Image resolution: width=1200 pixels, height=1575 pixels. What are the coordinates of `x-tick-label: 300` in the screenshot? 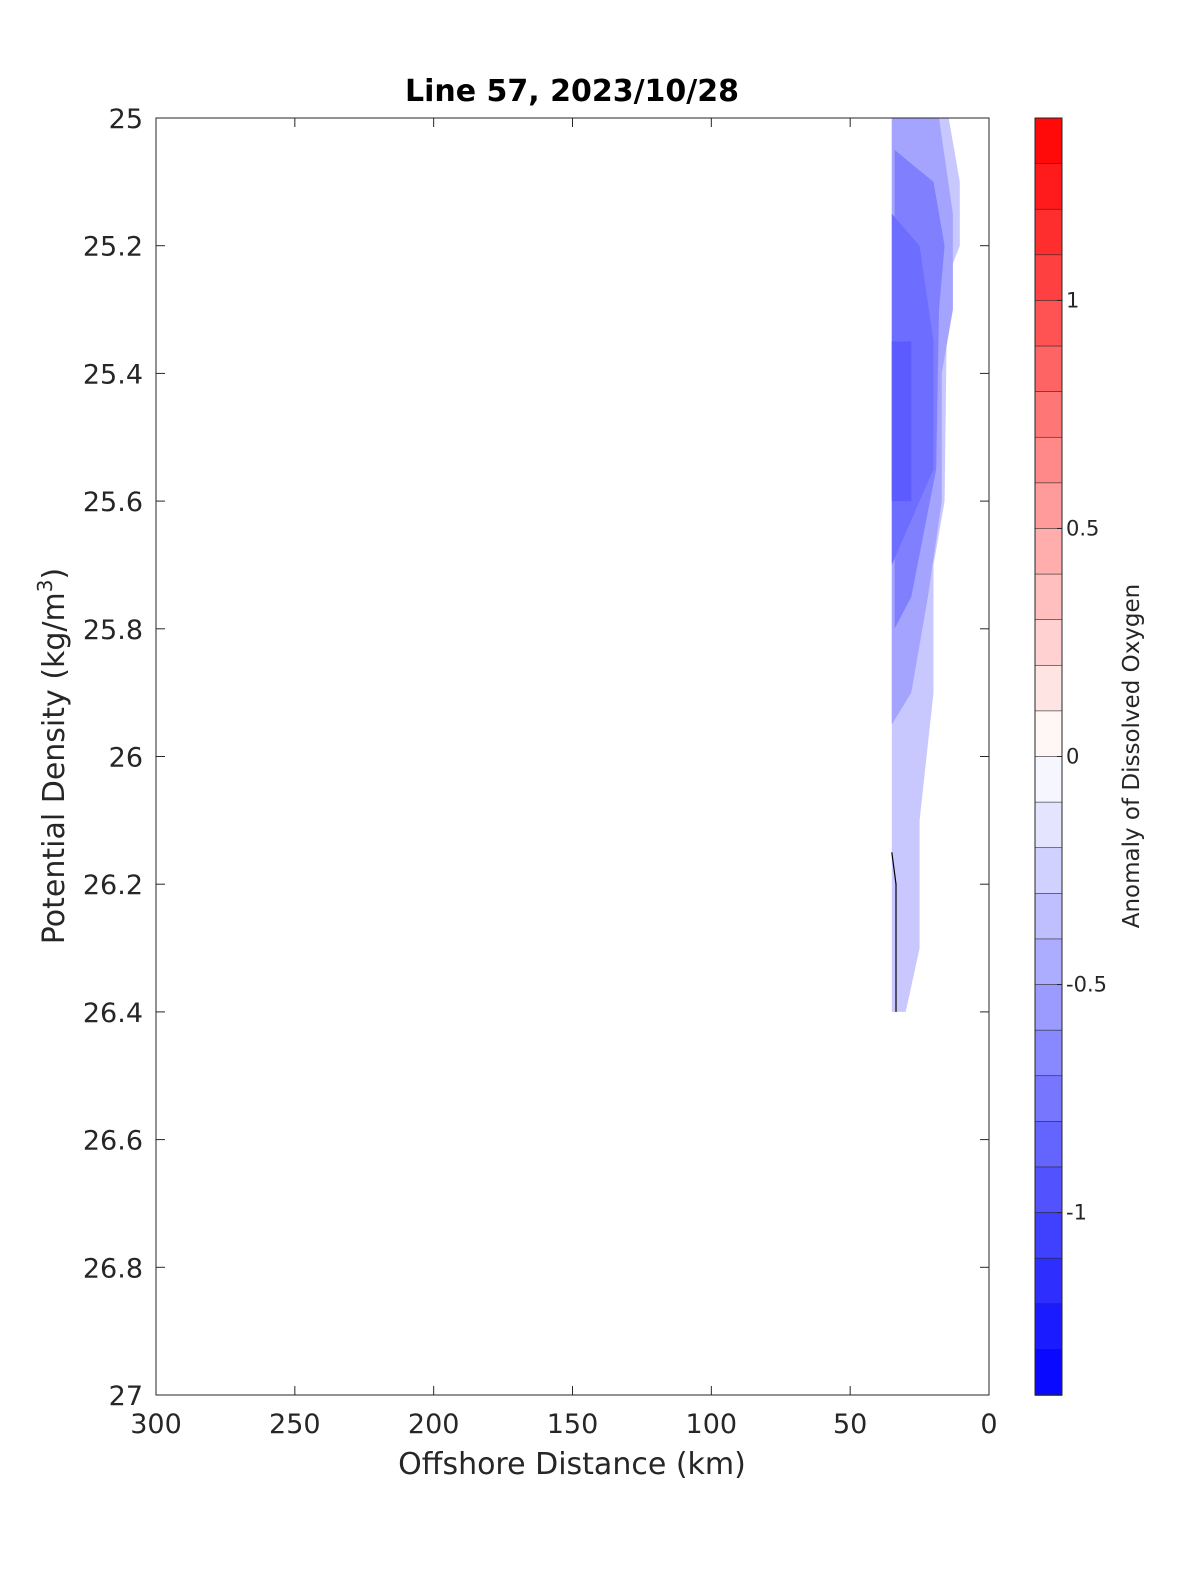 It's located at (156, 1424).